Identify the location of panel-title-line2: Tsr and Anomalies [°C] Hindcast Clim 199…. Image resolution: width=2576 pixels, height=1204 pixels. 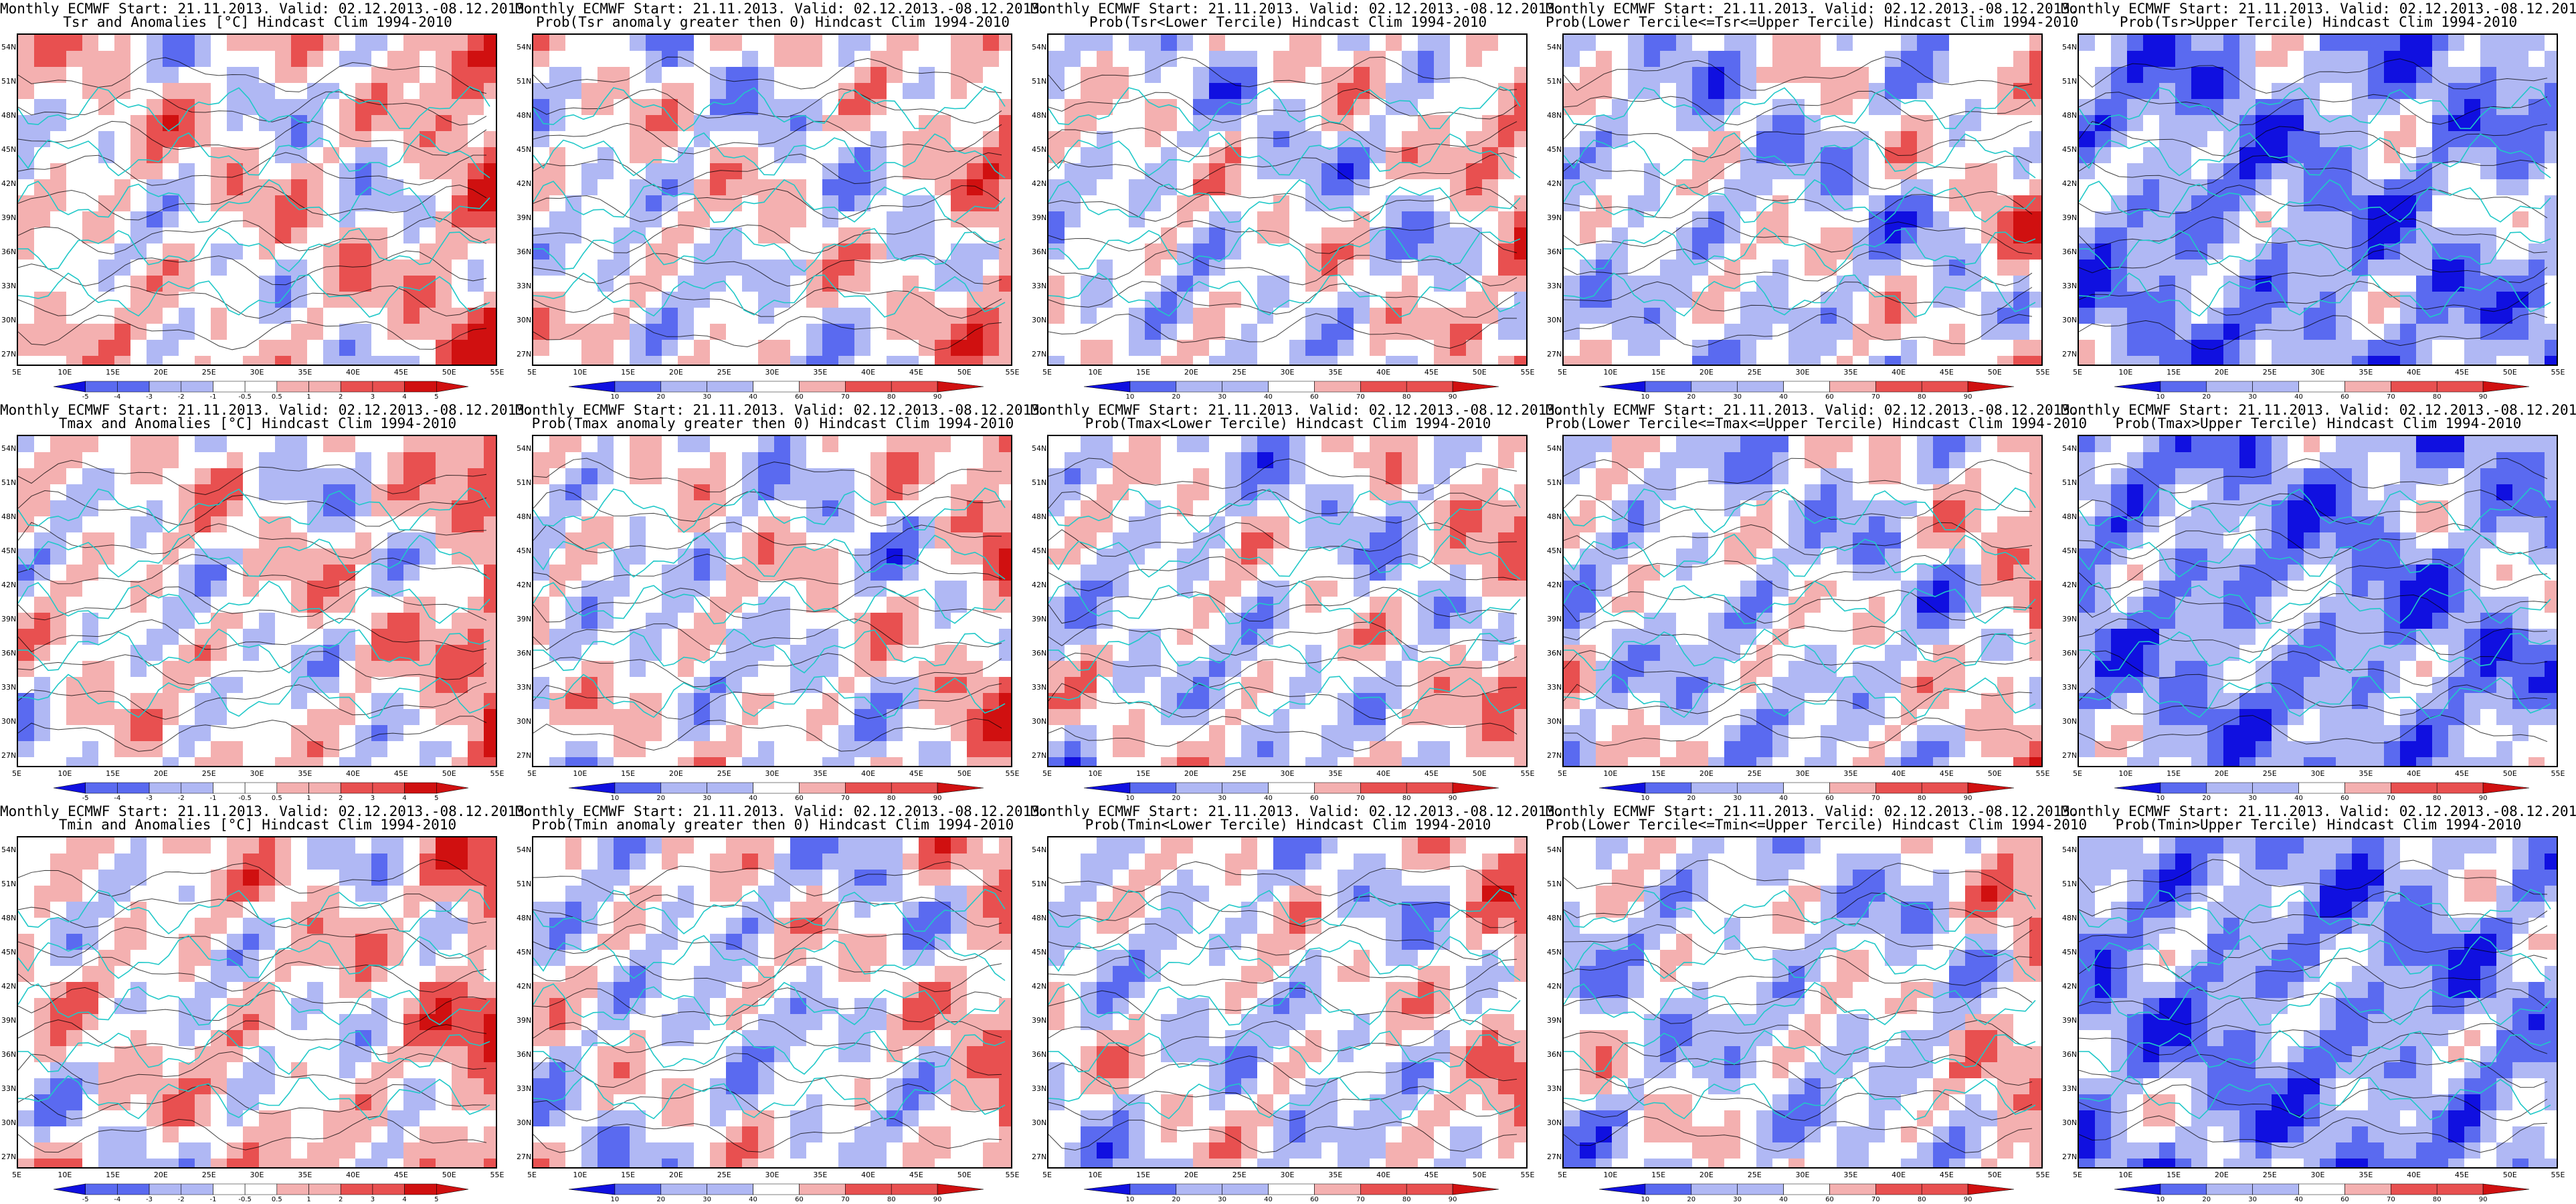
(257, 22).